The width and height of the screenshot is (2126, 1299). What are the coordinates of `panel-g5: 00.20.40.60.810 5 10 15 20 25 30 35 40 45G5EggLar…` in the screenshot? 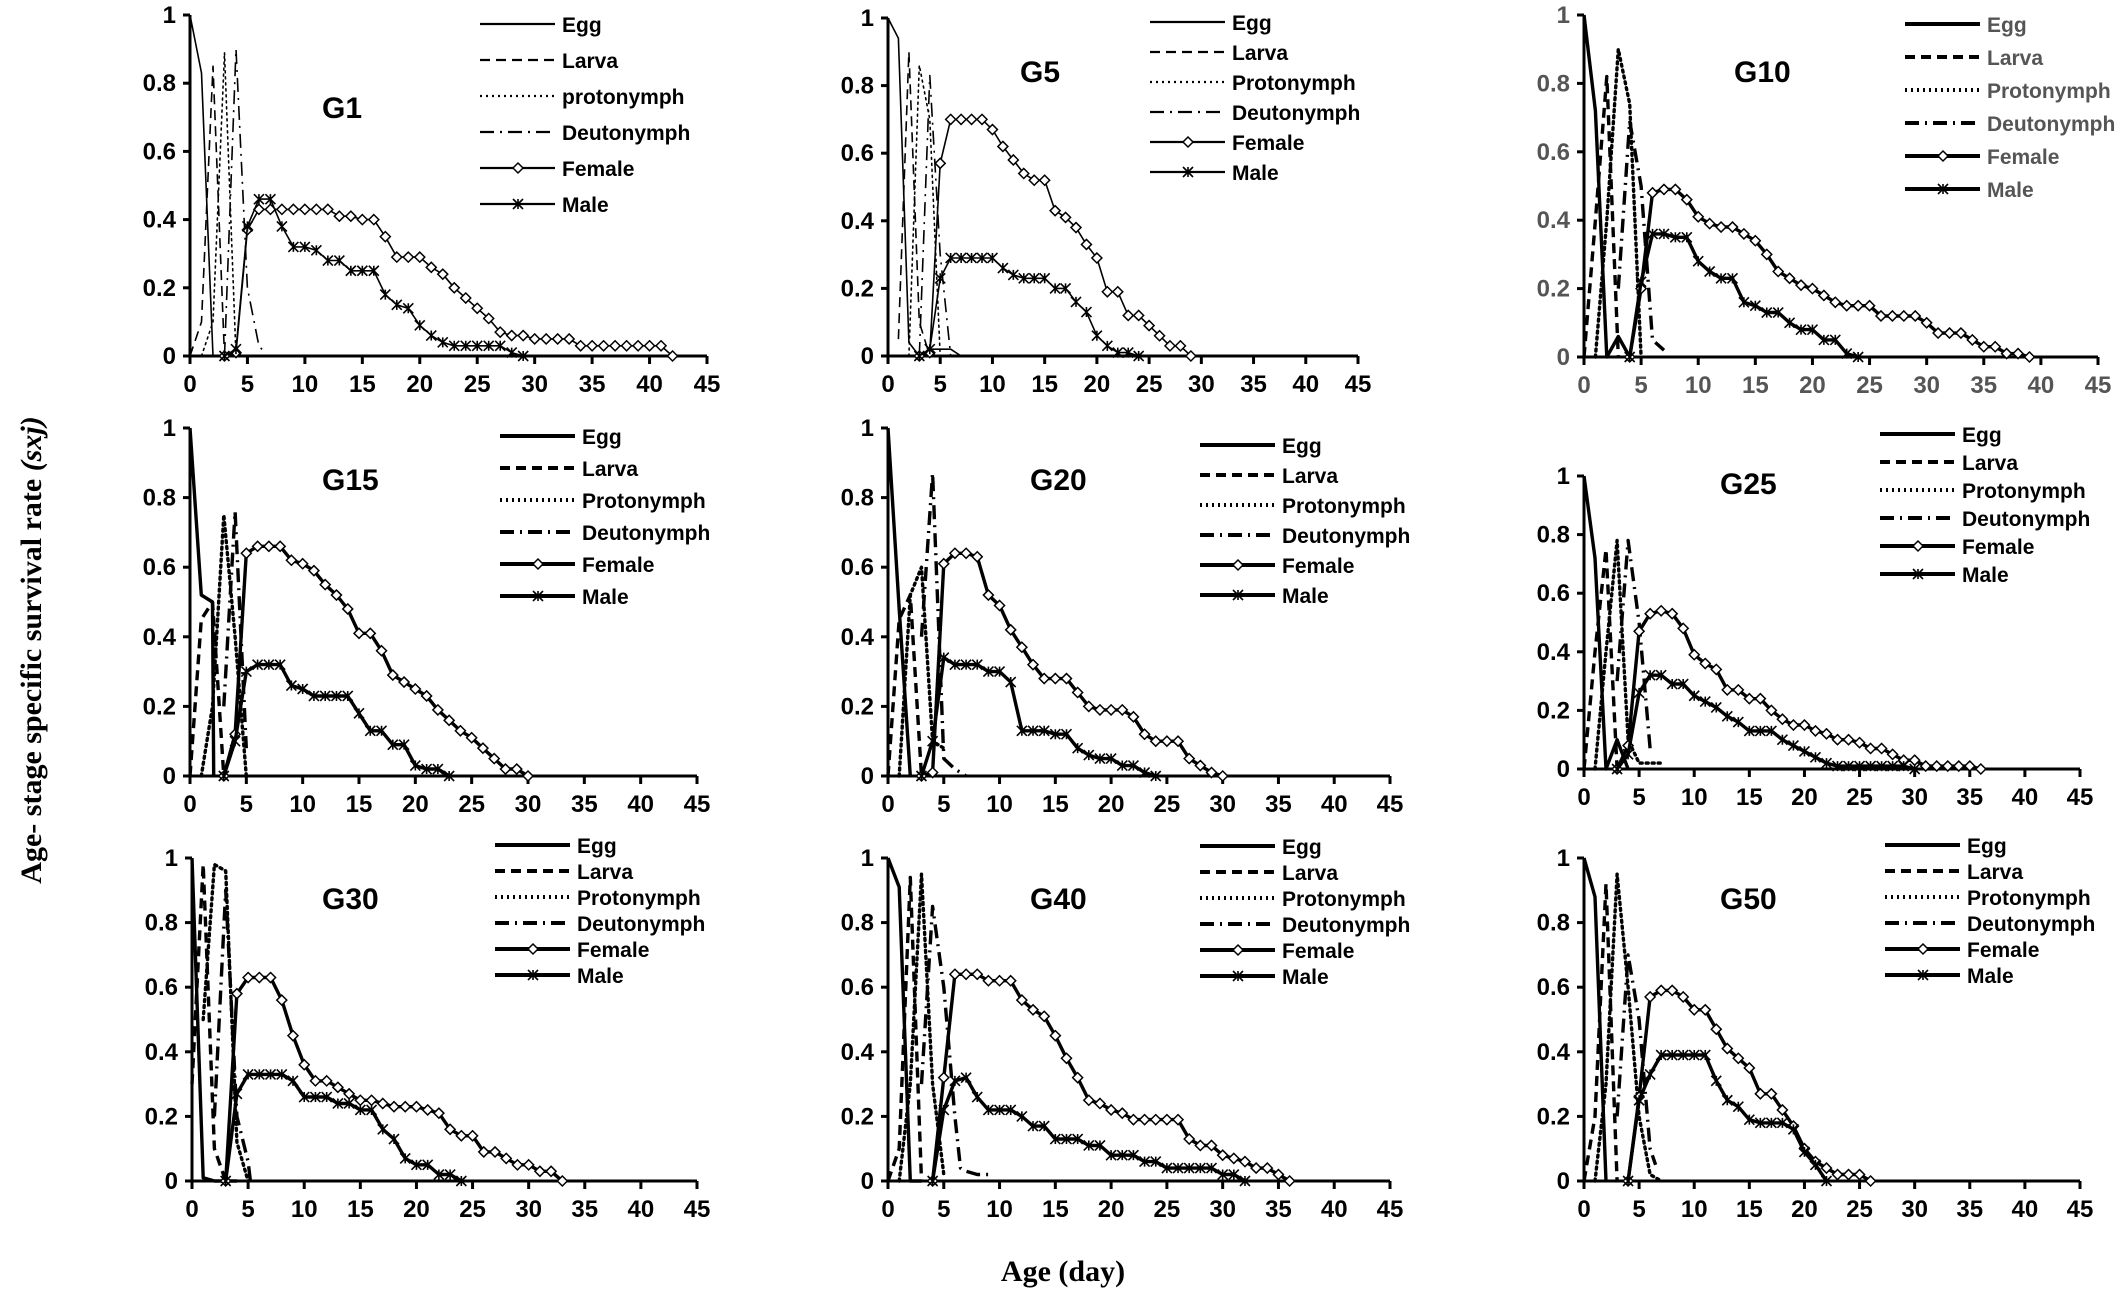 It's located at (1106, 201).